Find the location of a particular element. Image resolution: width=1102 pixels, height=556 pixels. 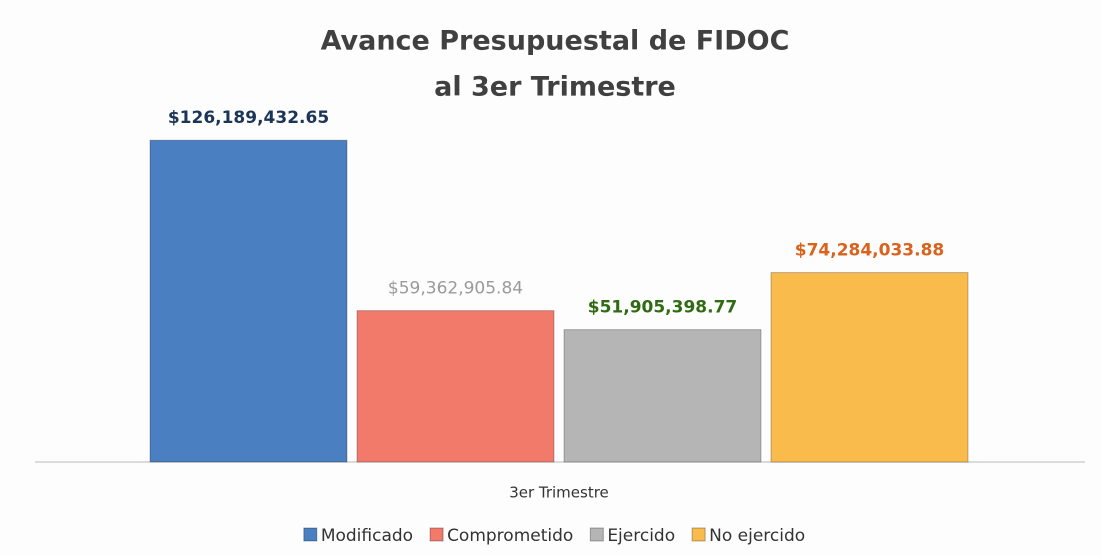

x-tick-label: 3er Trimestre is located at coordinates (559, 493).